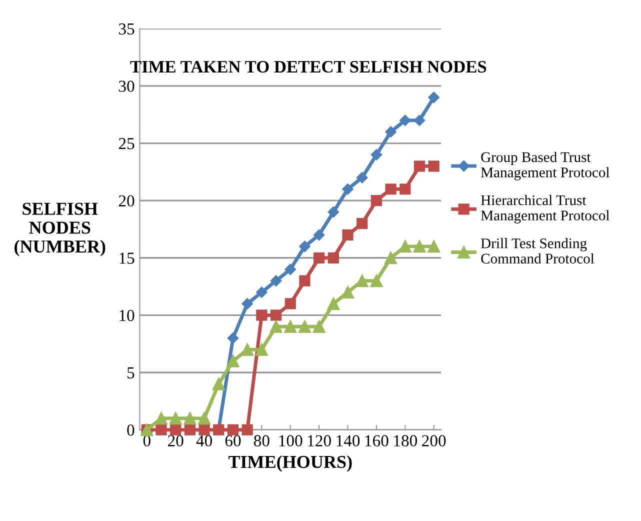 The image size is (641, 521). What do you see at coordinates (126, 144) in the screenshot?
I see `y-tick-label: 25` at bounding box center [126, 144].